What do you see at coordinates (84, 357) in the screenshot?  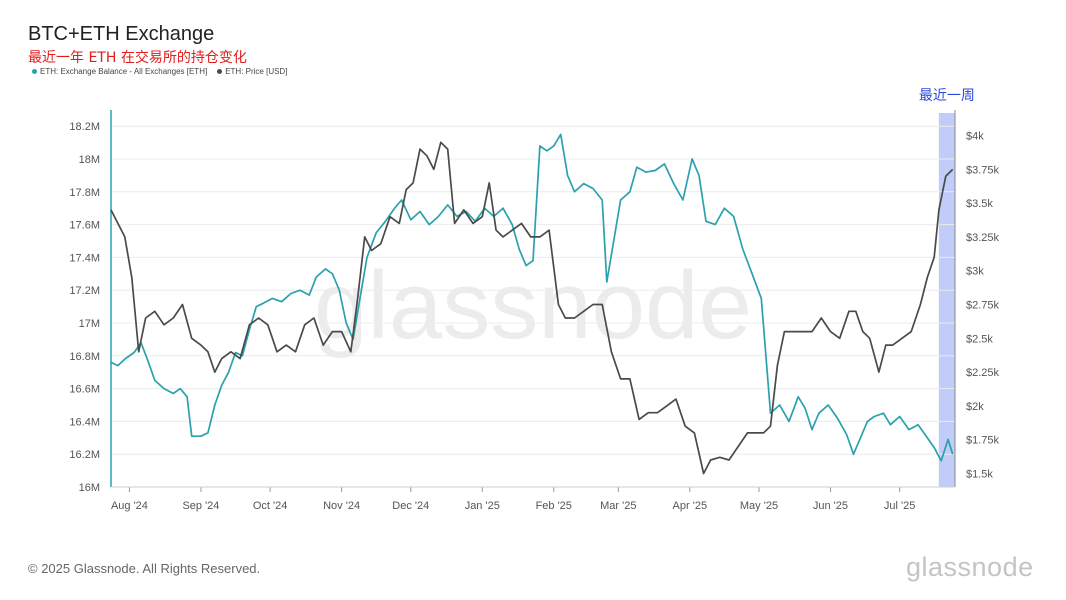 I see `y-left-tick-label: 16.8M` at bounding box center [84, 357].